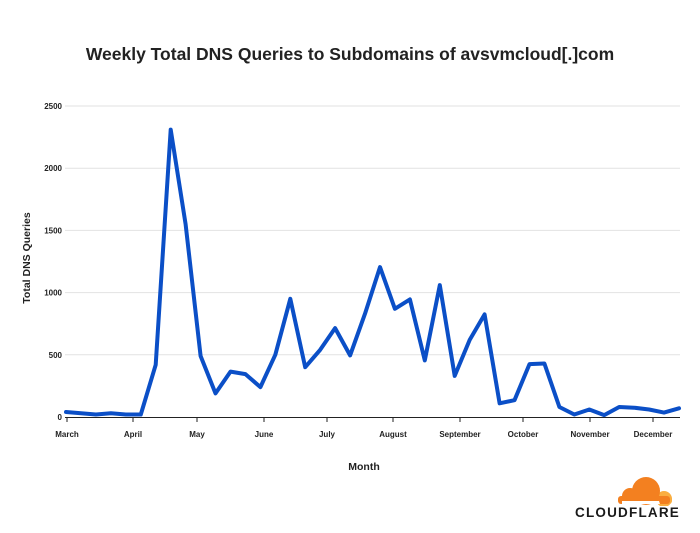  I want to click on y-tick-label: 2000, so click(53, 168).